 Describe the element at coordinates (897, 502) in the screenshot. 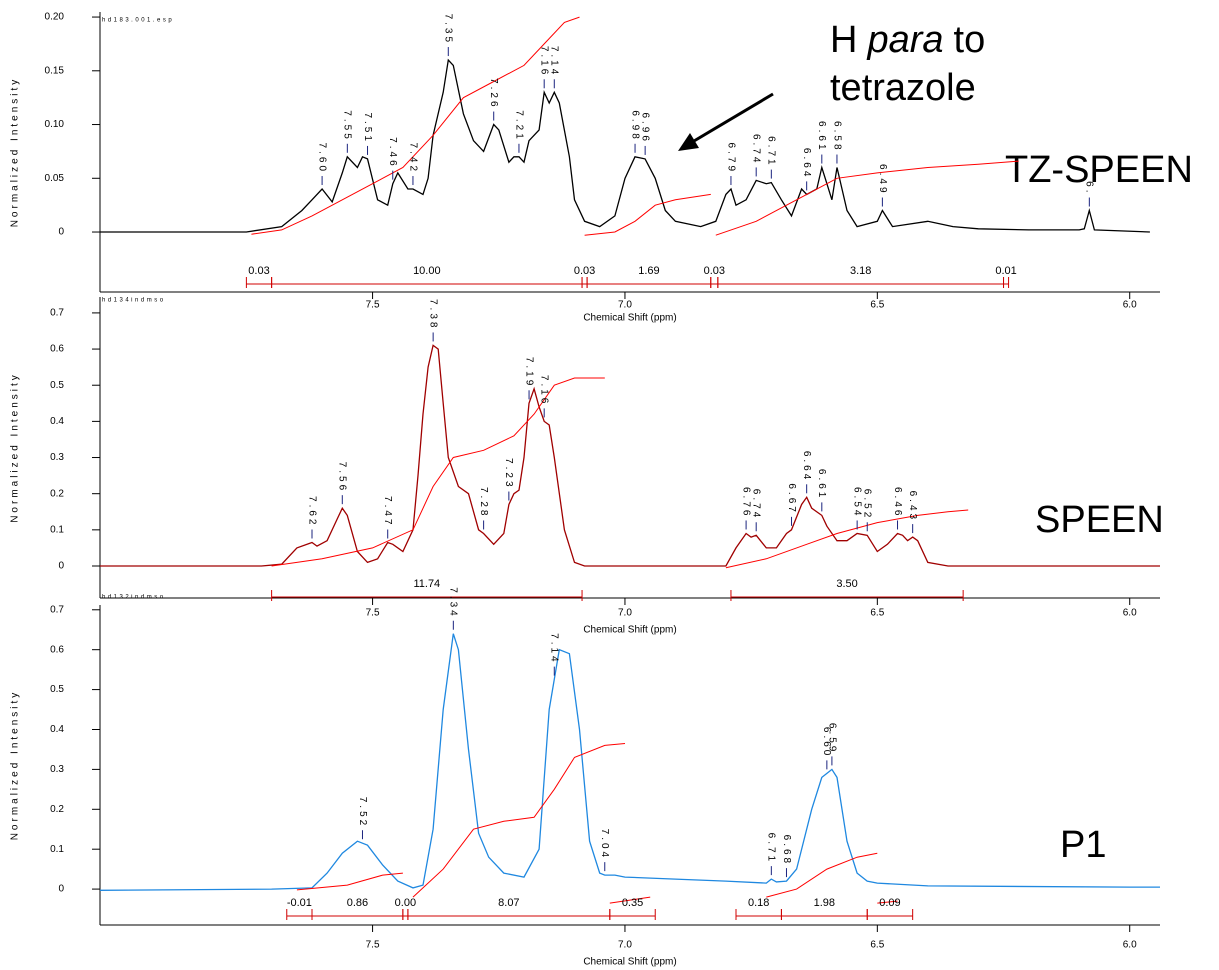

I see `peak-label: 6.46` at that location.